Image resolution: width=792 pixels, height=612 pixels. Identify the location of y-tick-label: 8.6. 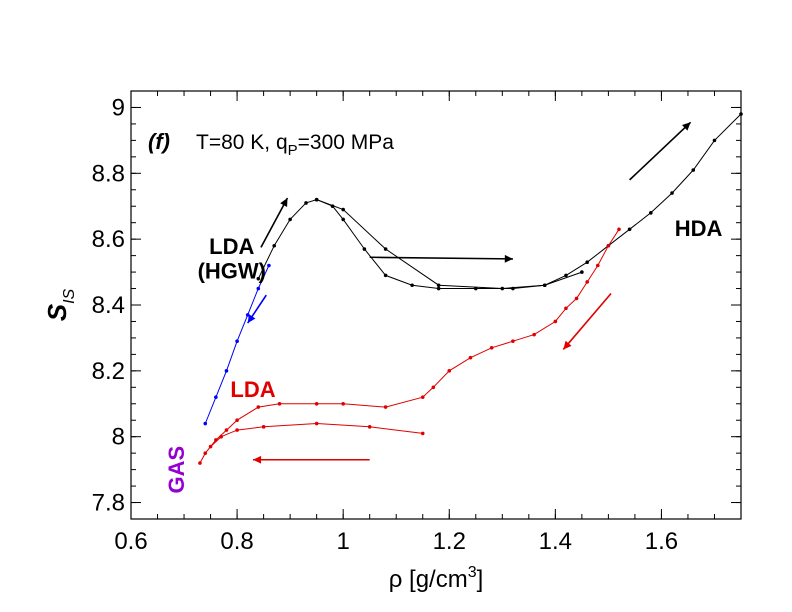
(108, 239).